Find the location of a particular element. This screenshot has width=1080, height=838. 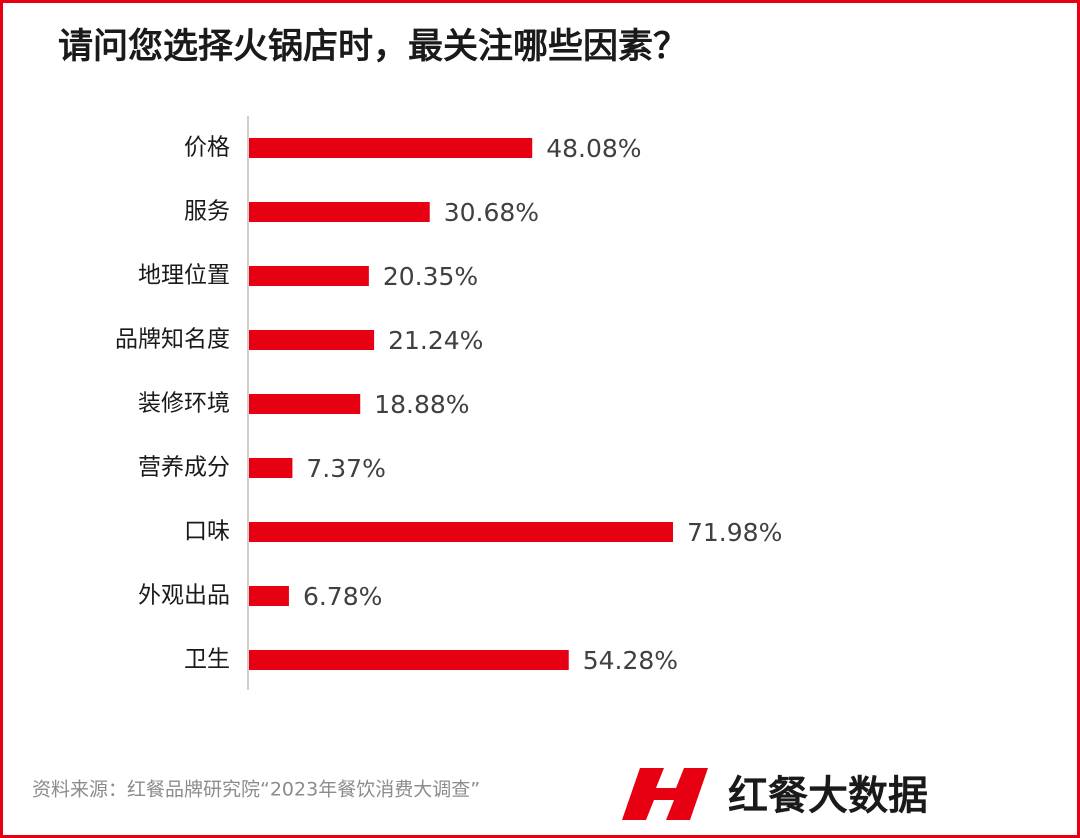

value-label: 21.24% is located at coordinates (435, 340).